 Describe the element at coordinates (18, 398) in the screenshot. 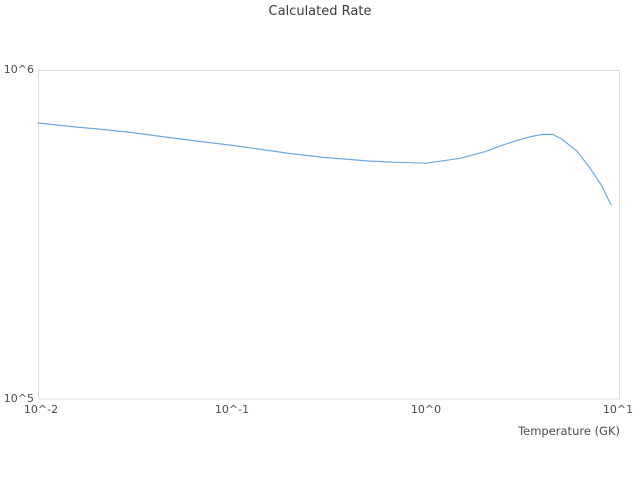

I see `y-tick-10e5: 10^5` at that location.